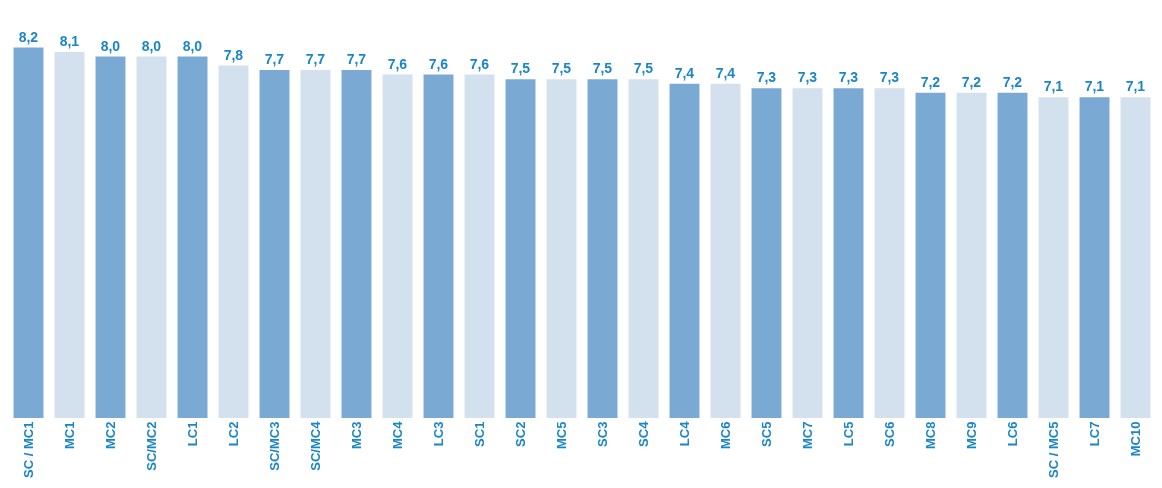 The image size is (1162, 488). What do you see at coordinates (1094, 434) in the screenshot?
I see `x-tick-label: LC7` at bounding box center [1094, 434].